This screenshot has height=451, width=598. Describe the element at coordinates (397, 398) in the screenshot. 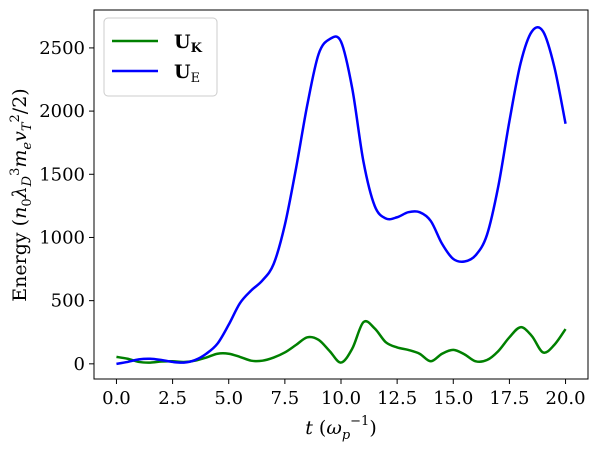

I see `x-tick-label: 12.5` at that location.